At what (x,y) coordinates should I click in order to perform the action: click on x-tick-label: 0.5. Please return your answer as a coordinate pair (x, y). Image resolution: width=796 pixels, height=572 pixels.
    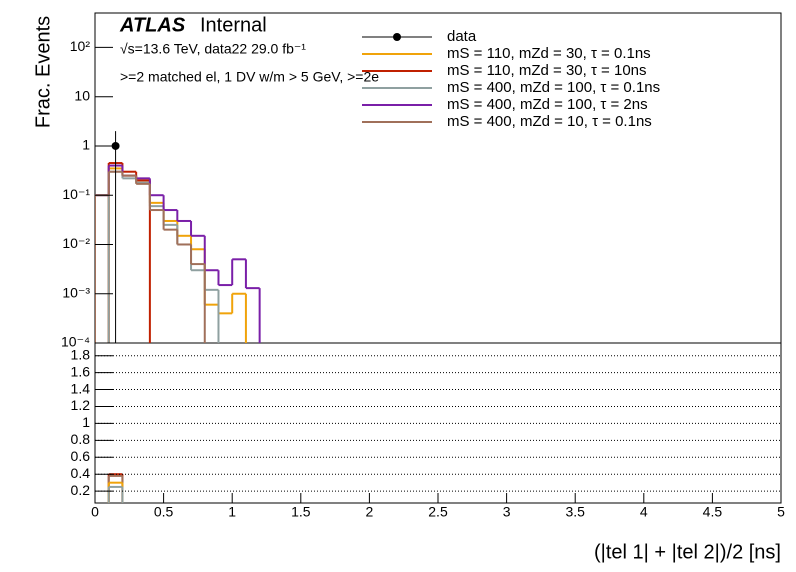
    Looking at the image, I should click on (164, 512).